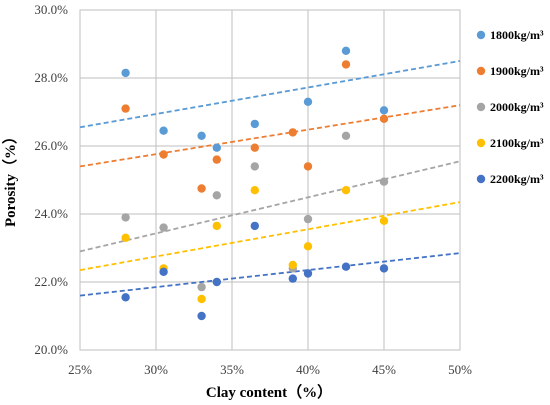 The height and width of the screenshot is (405, 550). What do you see at coordinates (51, 145) in the screenshot?
I see `y-tick-label: 26.0%` at bounding box center [51, 145].